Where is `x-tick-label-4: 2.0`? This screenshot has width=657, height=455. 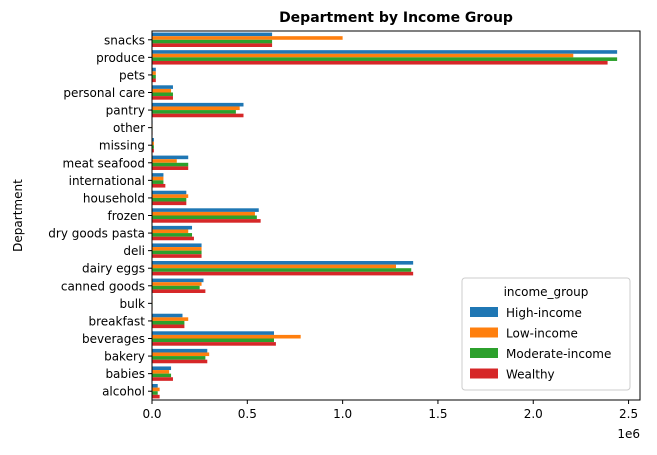 x-tick-label-4: 2.0 is located at coordinates (533, 414).